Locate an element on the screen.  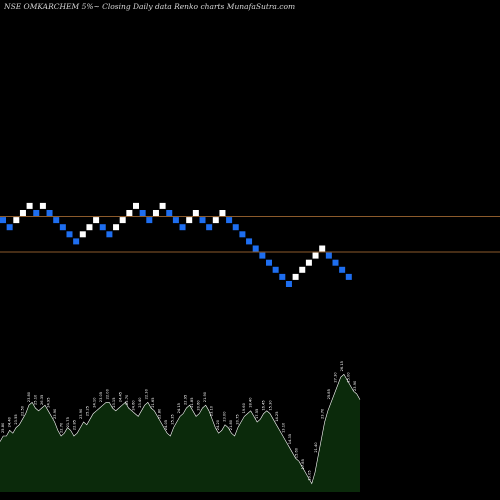
volume-label-52: 27.30 is located at coordinates (335, 377).